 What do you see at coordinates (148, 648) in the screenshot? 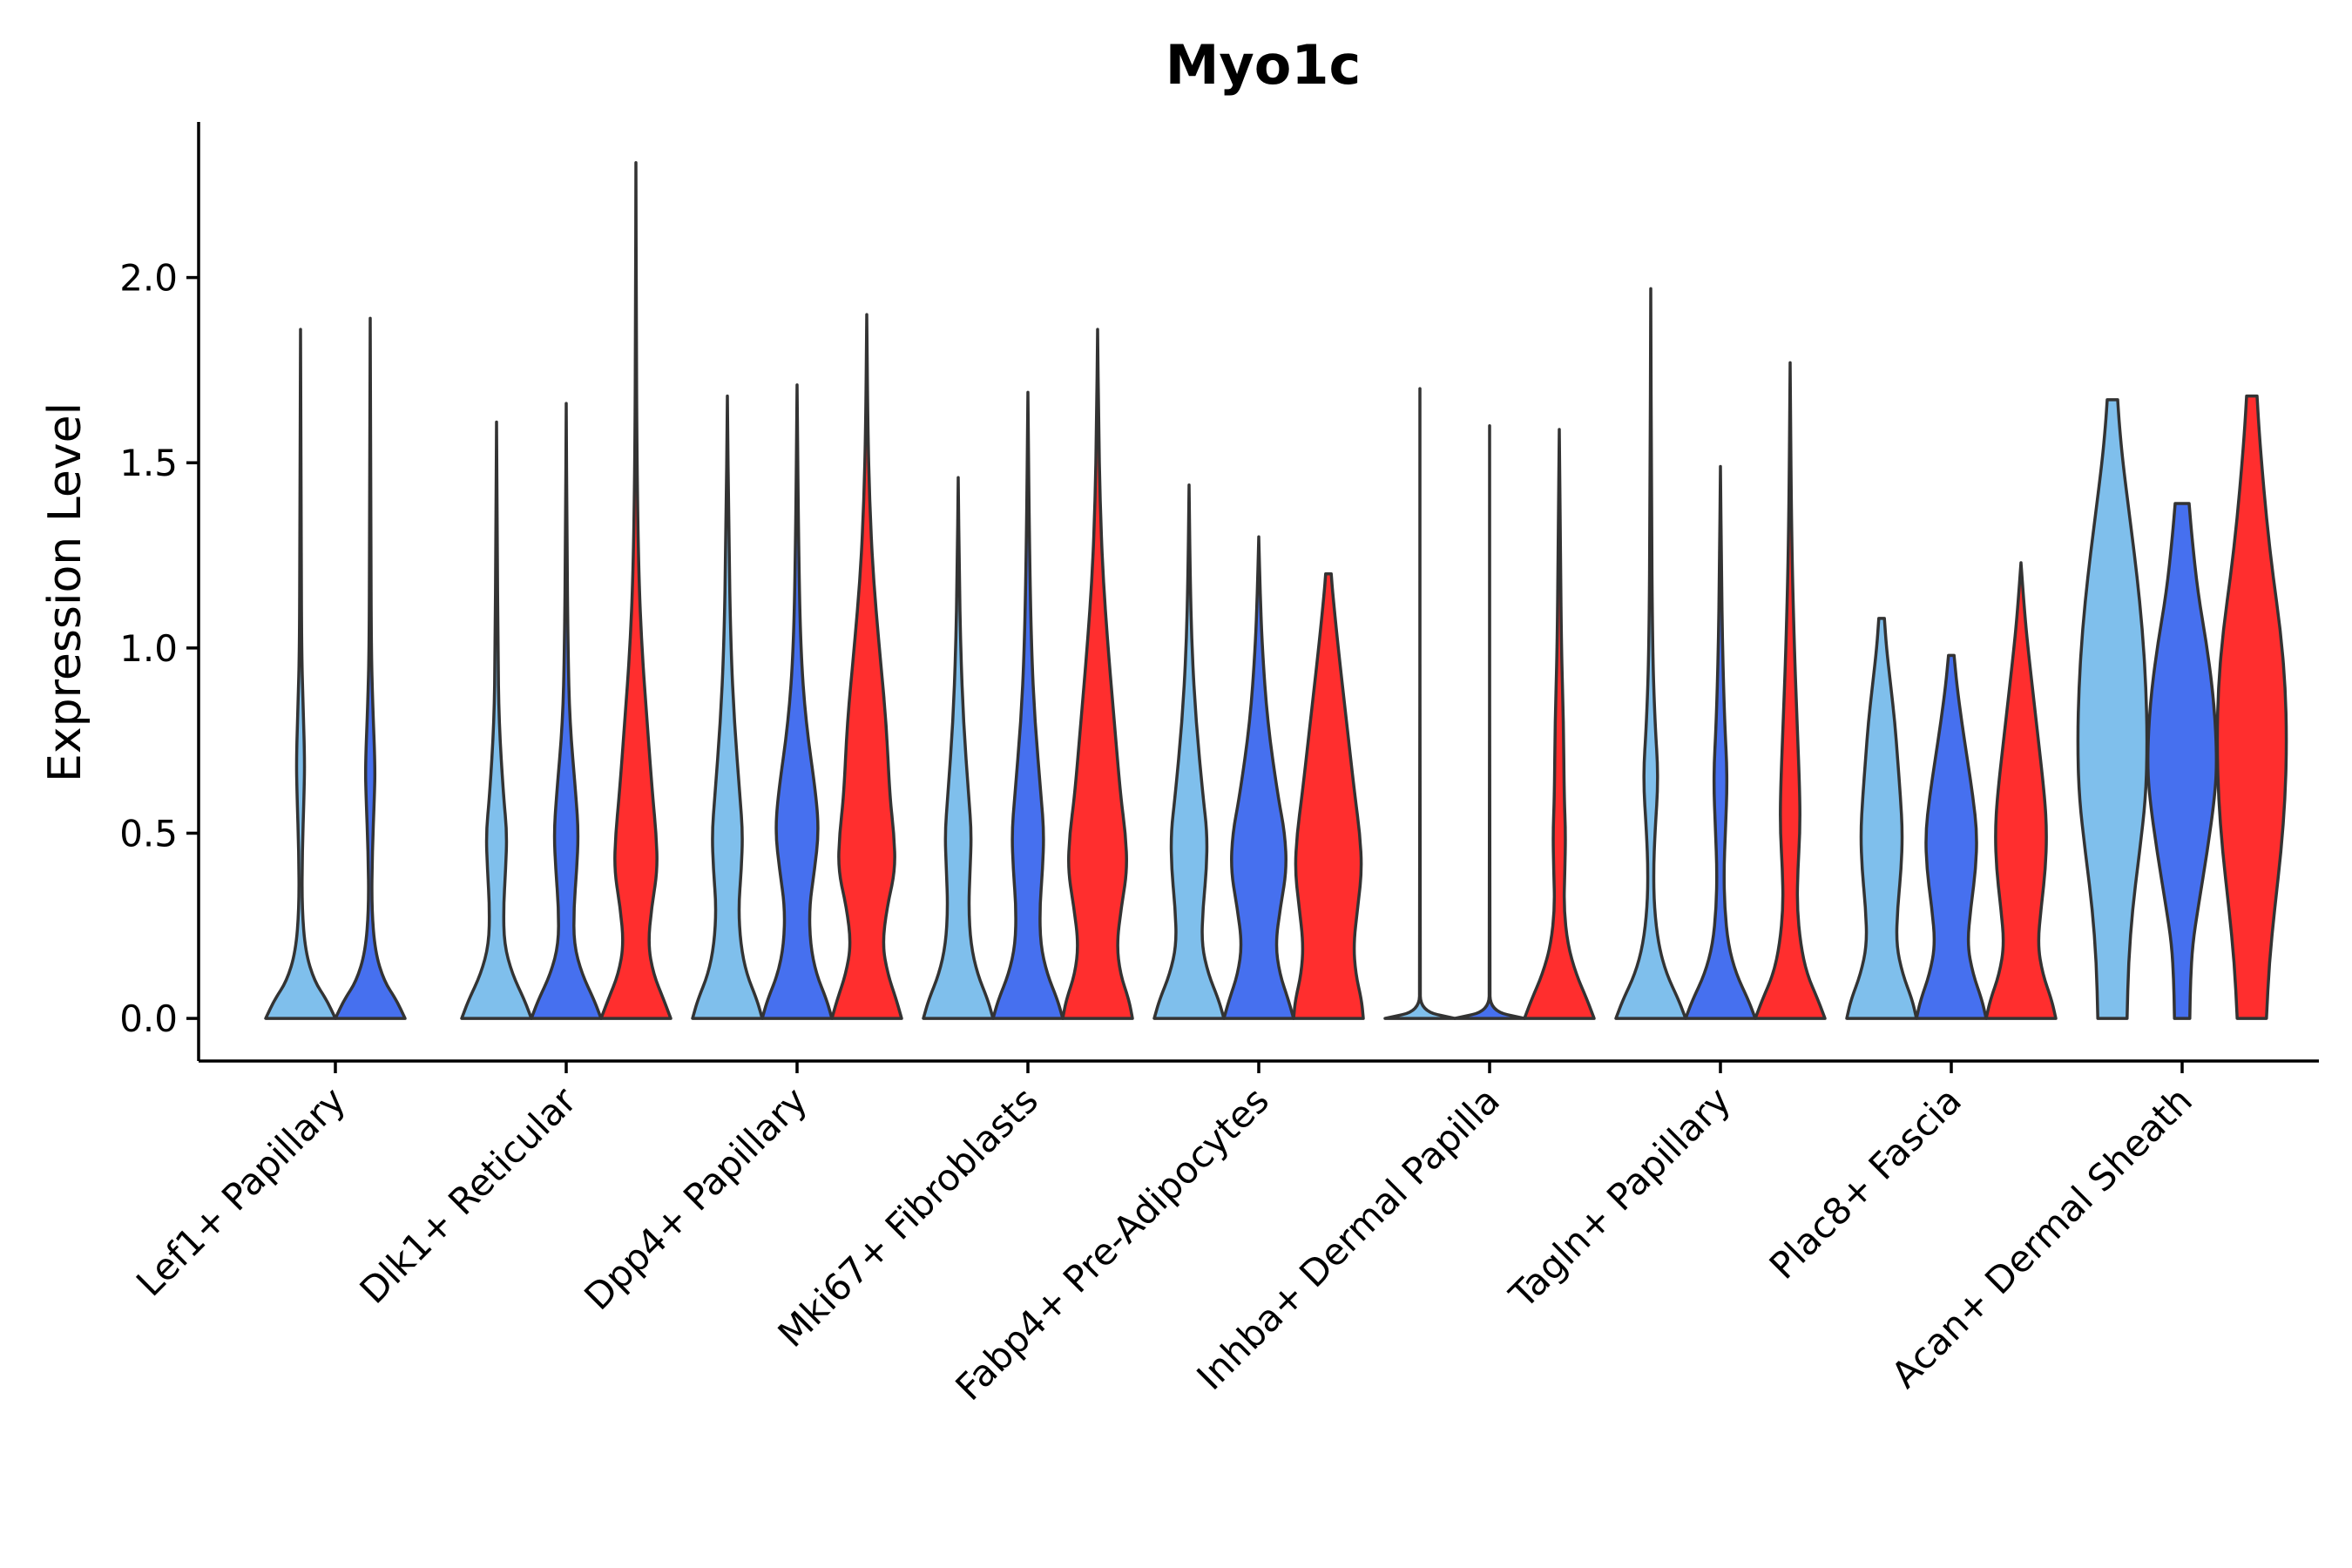
I see `y-tick-label: 1.0` at bounding box center [148, 648].